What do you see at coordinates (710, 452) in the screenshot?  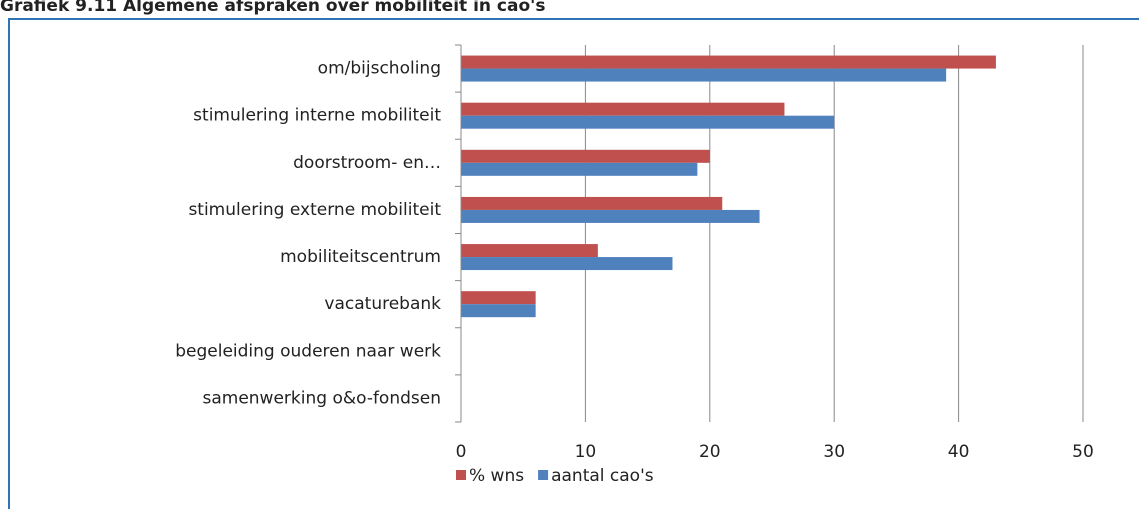 I see `x-tick-label: 20` at bounding box center [710, 452].